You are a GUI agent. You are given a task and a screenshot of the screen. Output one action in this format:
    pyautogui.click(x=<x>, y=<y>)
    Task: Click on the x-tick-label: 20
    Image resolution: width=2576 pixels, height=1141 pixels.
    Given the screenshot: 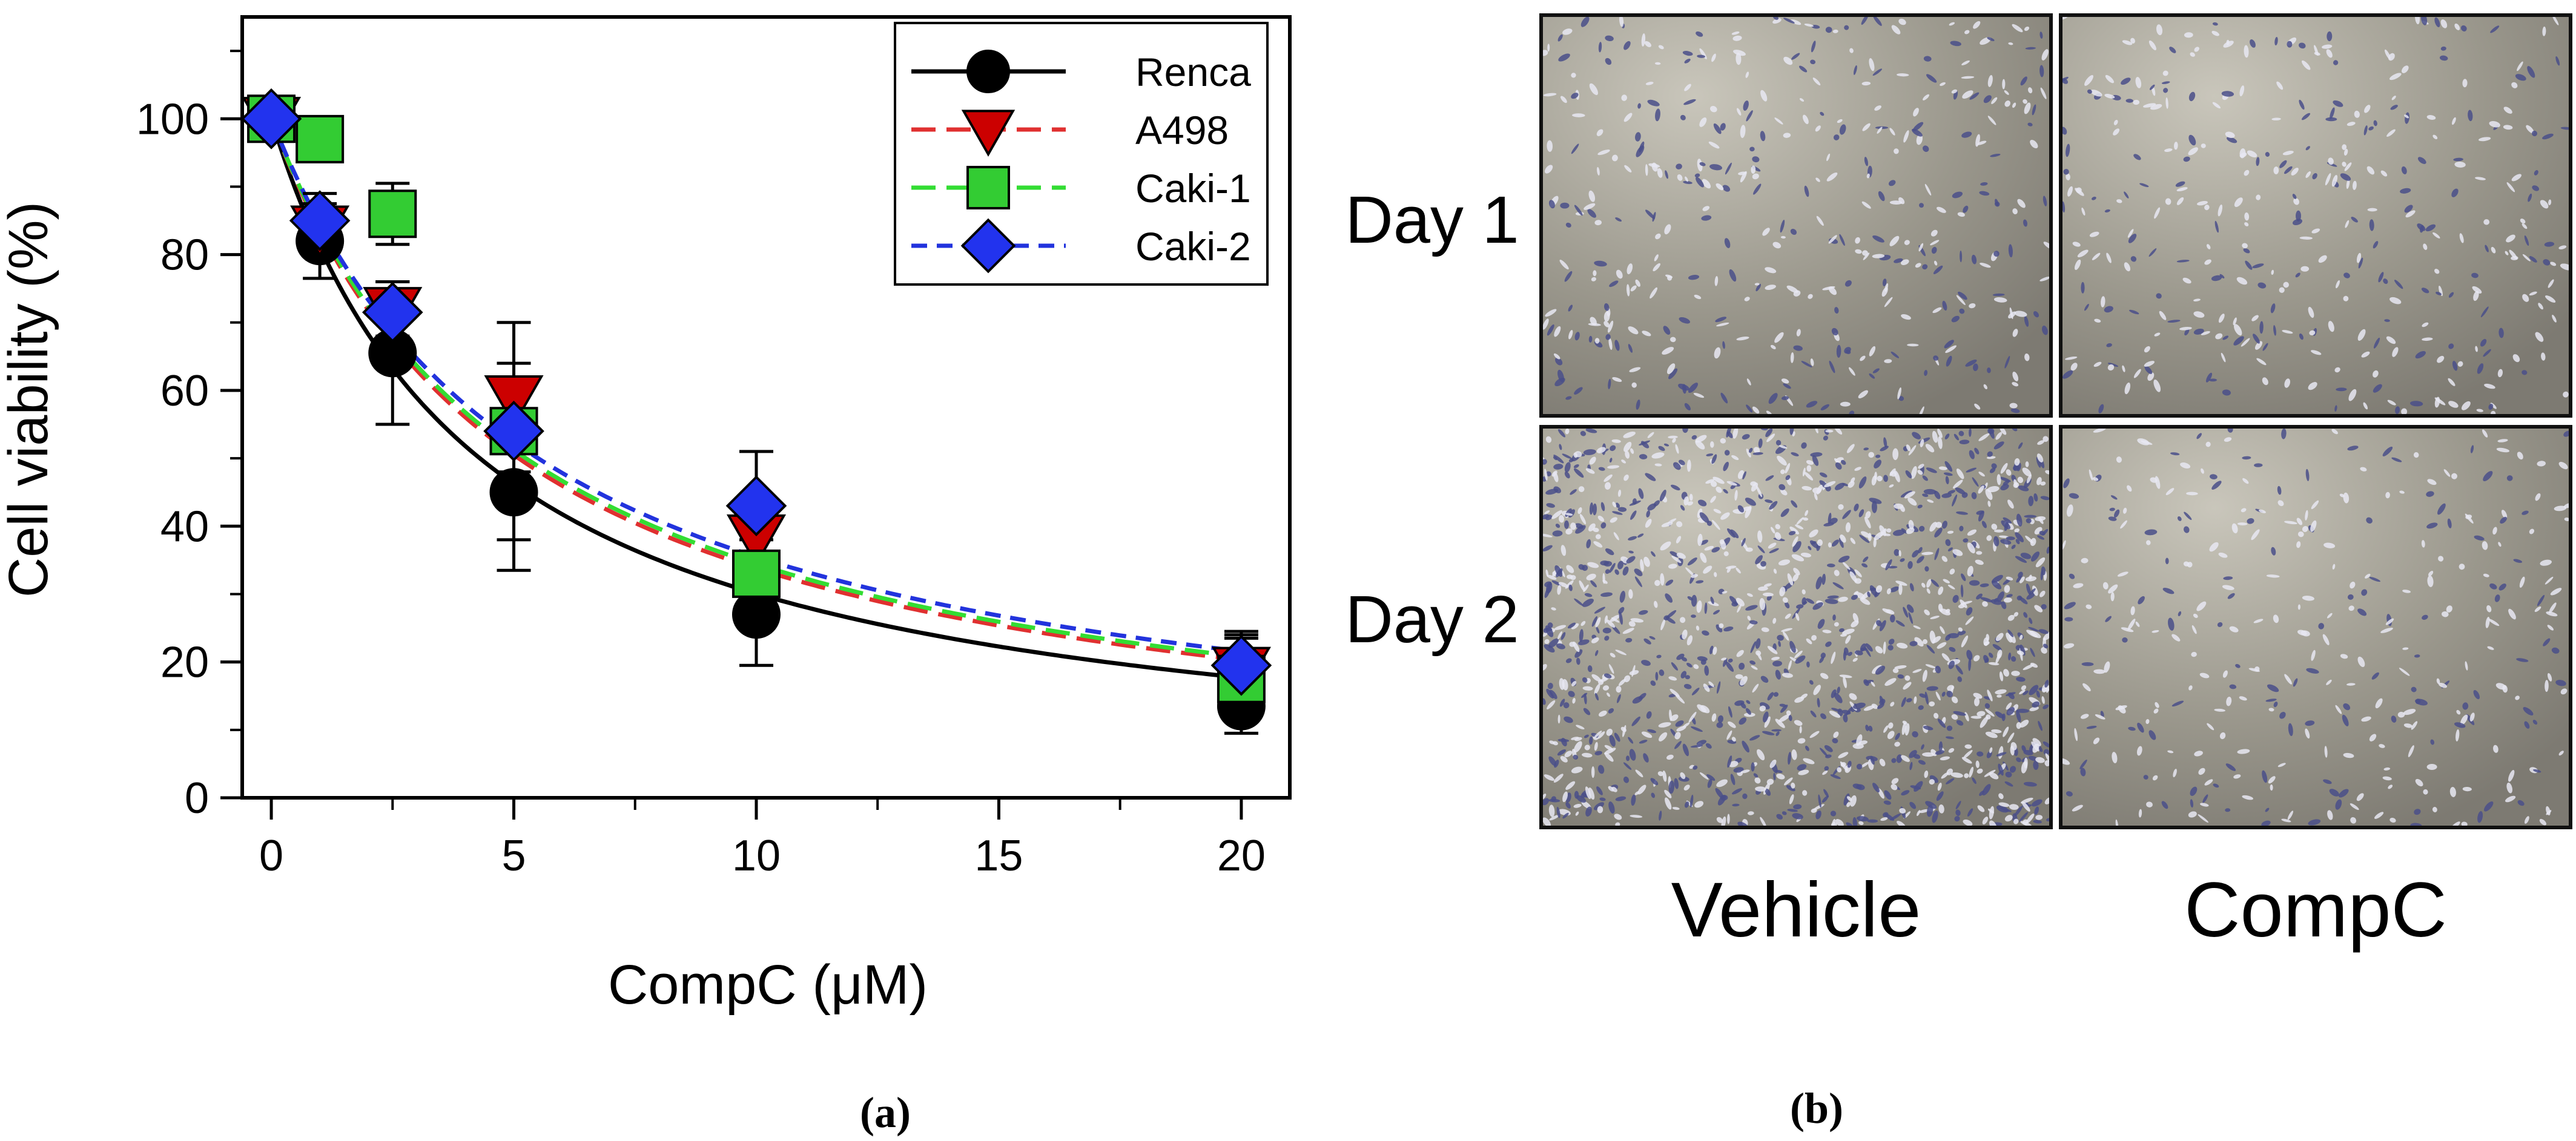 What is the action you would take?
    pyautogui.click(x=1241, y=856)
    